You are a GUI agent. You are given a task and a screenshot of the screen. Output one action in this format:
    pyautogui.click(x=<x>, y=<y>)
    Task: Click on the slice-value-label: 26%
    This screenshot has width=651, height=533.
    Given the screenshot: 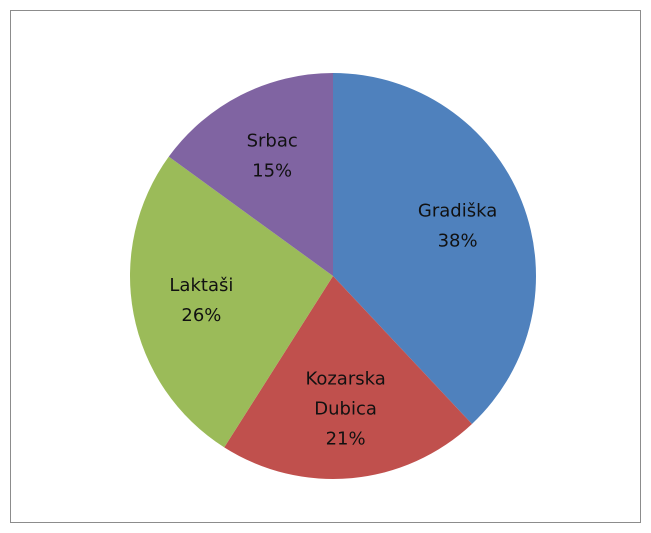 What is the action you would take?
    pyautogui.click(x=201, y=315)
    